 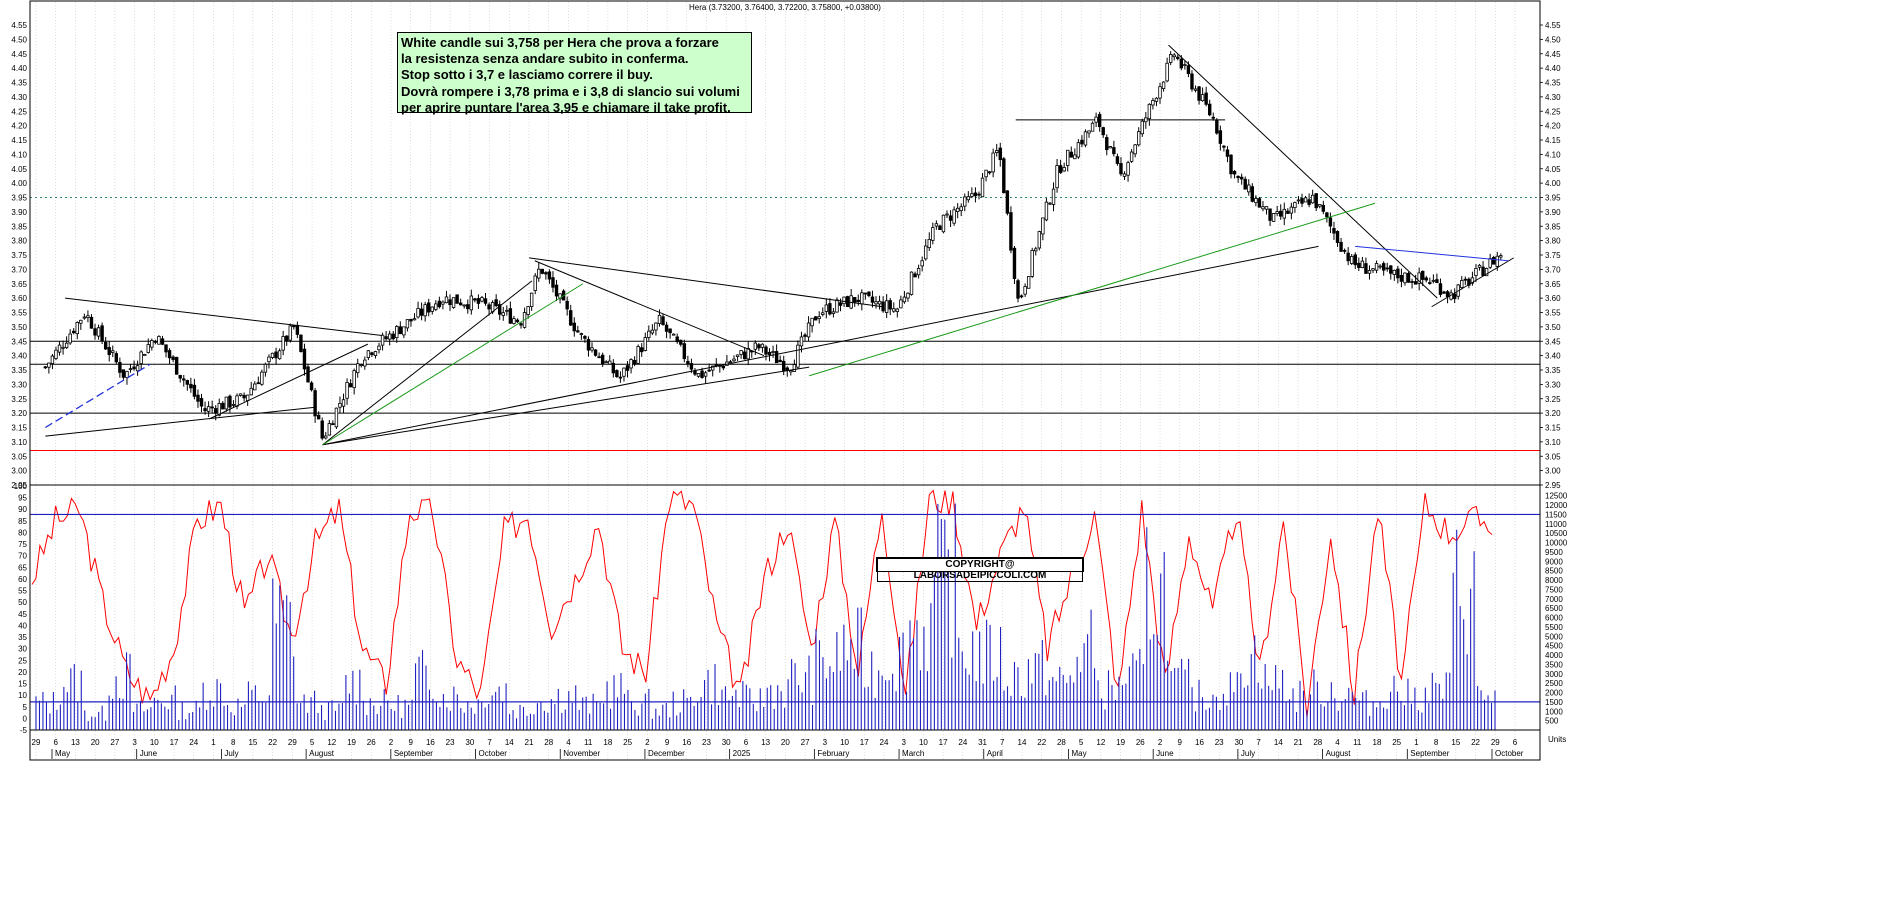 What do you see at coordinates (581, 753) in the screenshot?
I see `x-month-label: November` at bounding box center [581, 753].